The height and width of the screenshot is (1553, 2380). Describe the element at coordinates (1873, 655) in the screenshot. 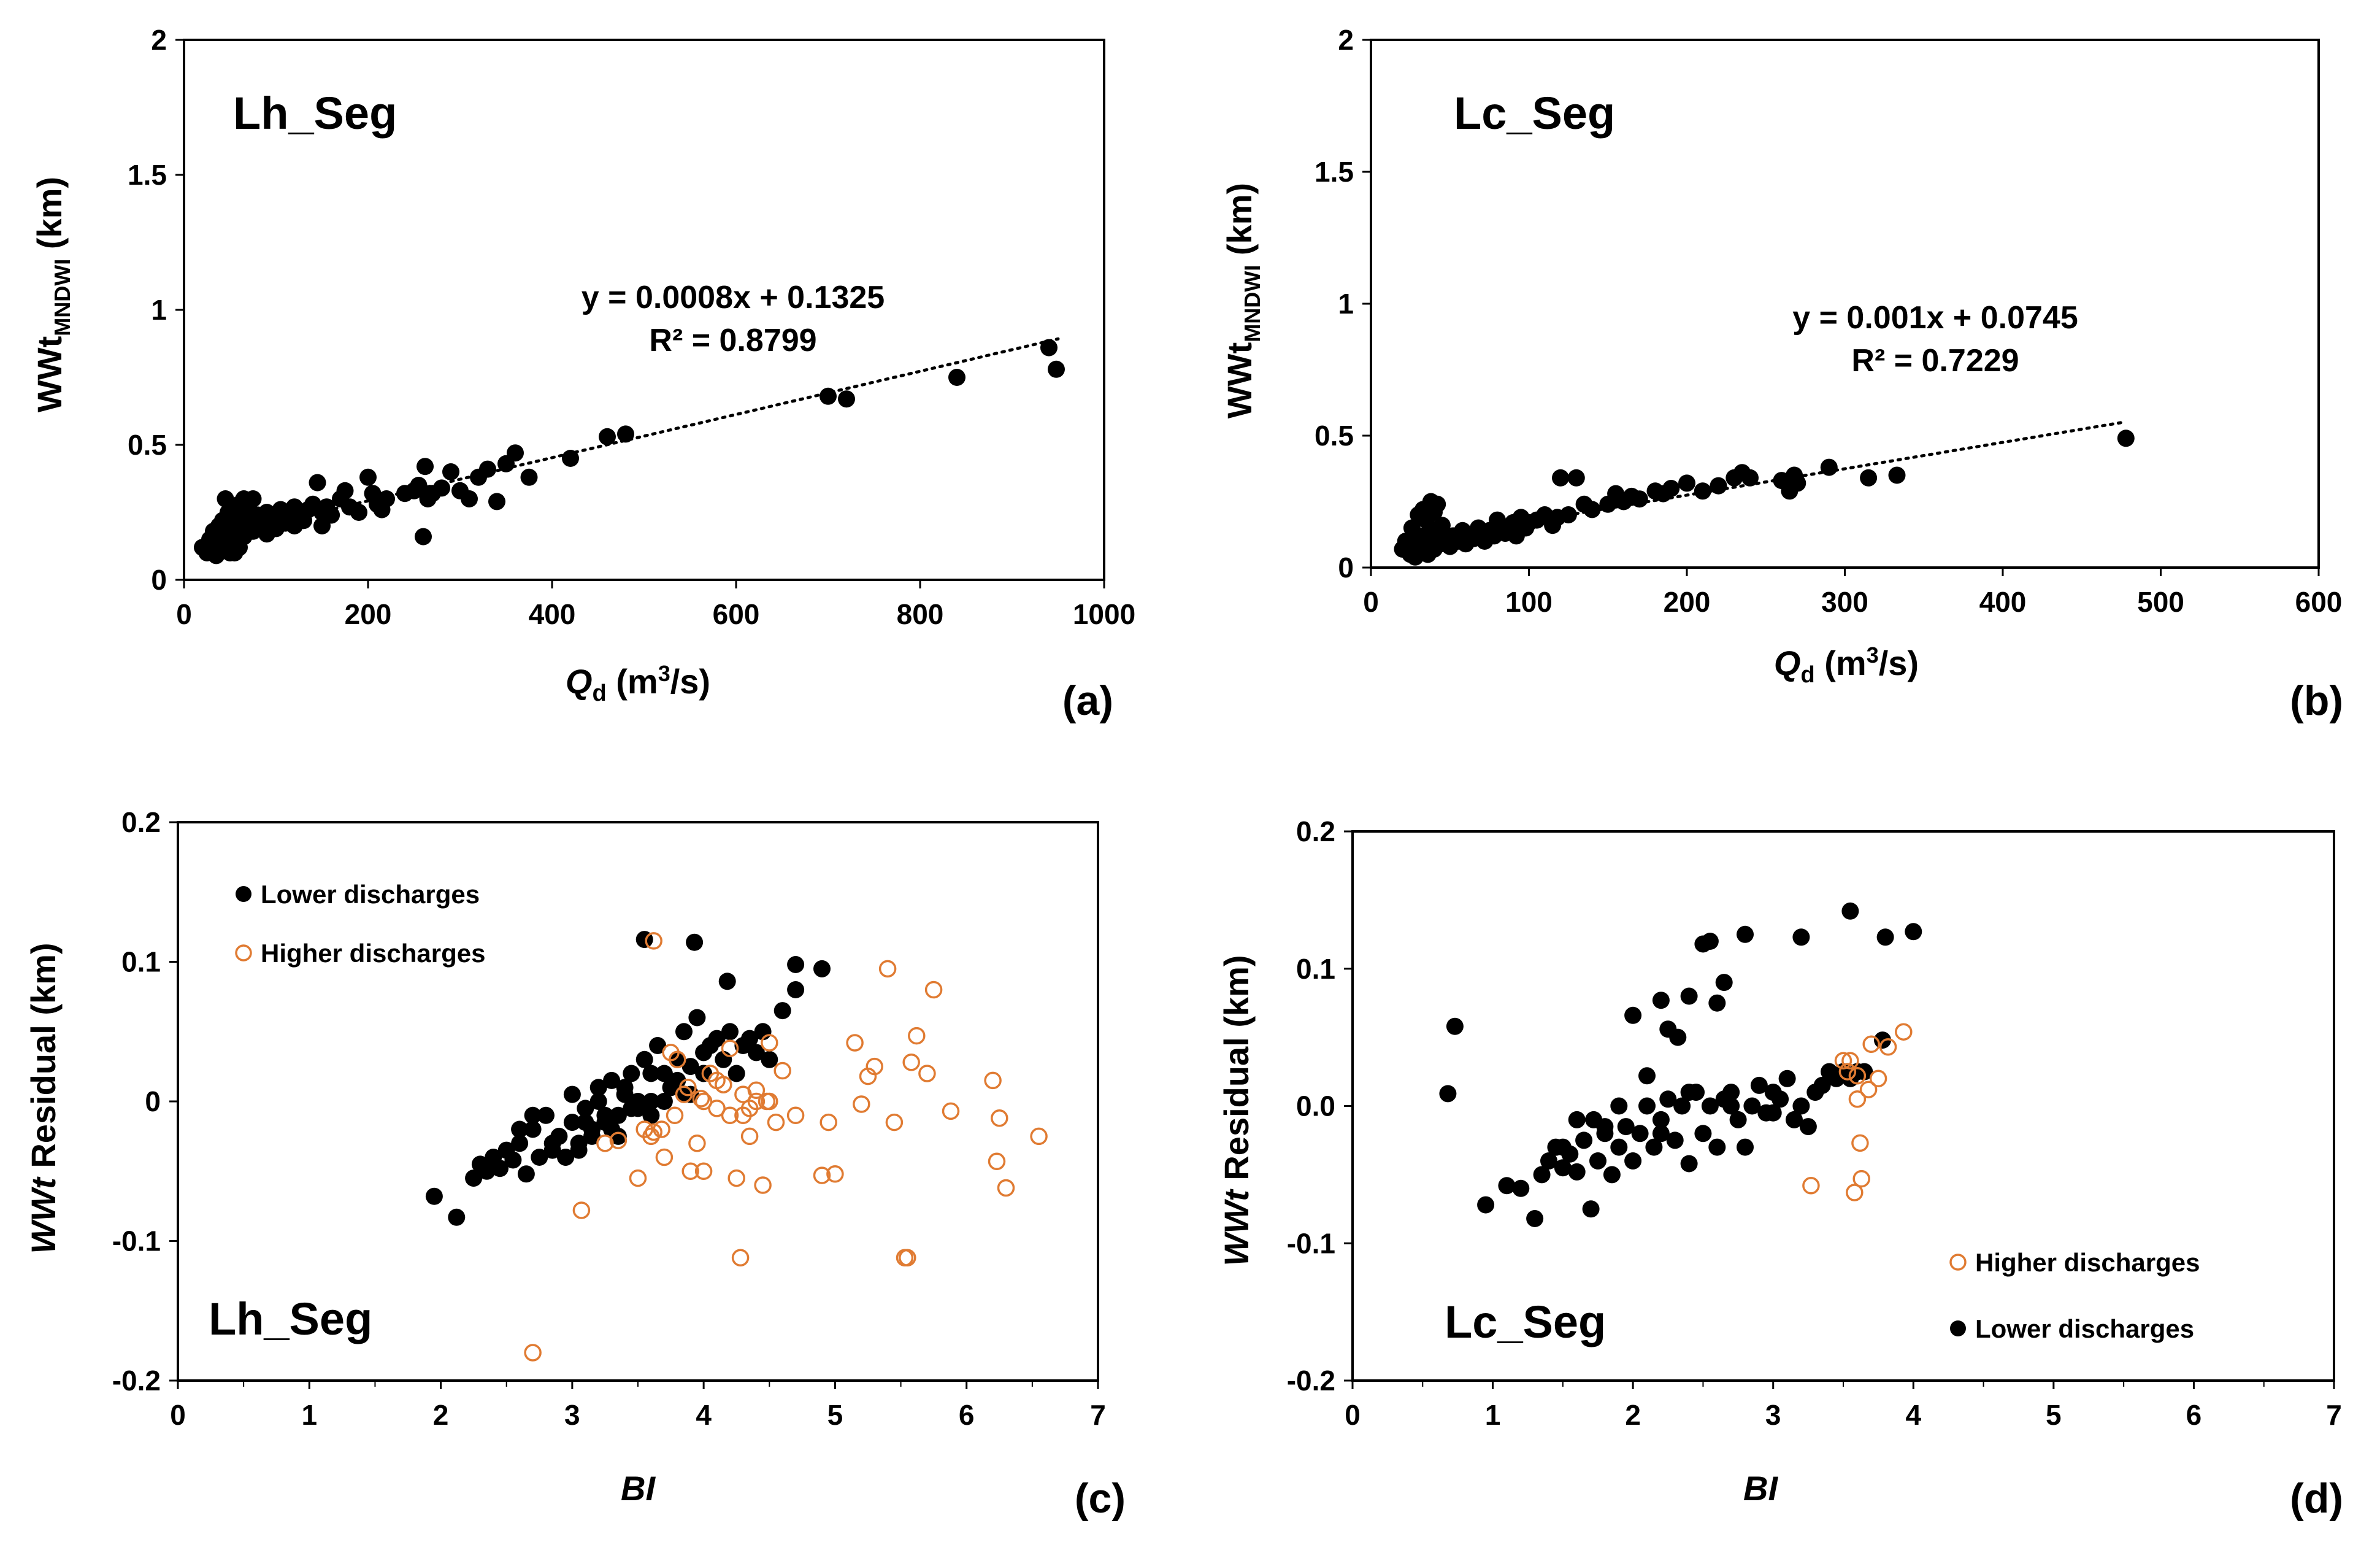

I see `panel-b-xlabel-unit-sup: 3` at that location.